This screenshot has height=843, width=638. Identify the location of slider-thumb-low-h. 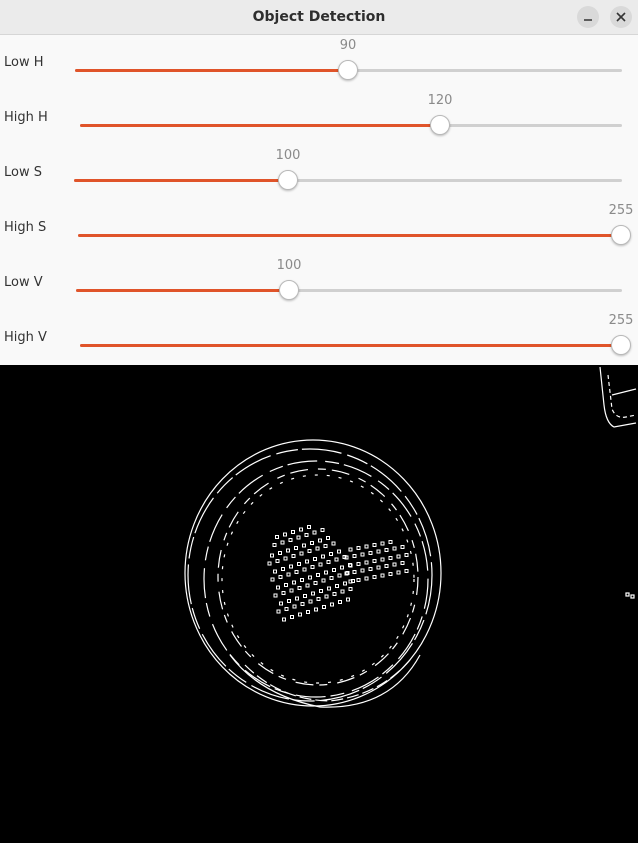
(348, 70).